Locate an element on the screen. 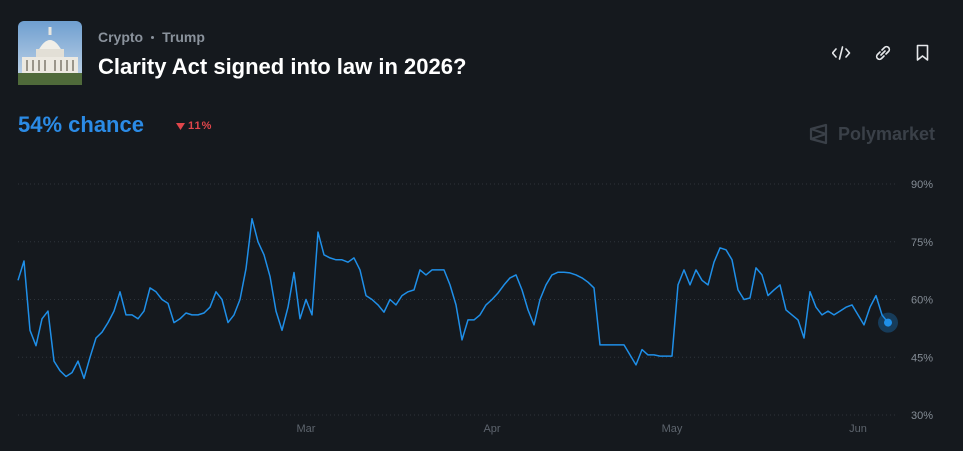 The width and height of the screenshot is (963, 451). y-tick-label: 75% is located at coordinates (922, 243).